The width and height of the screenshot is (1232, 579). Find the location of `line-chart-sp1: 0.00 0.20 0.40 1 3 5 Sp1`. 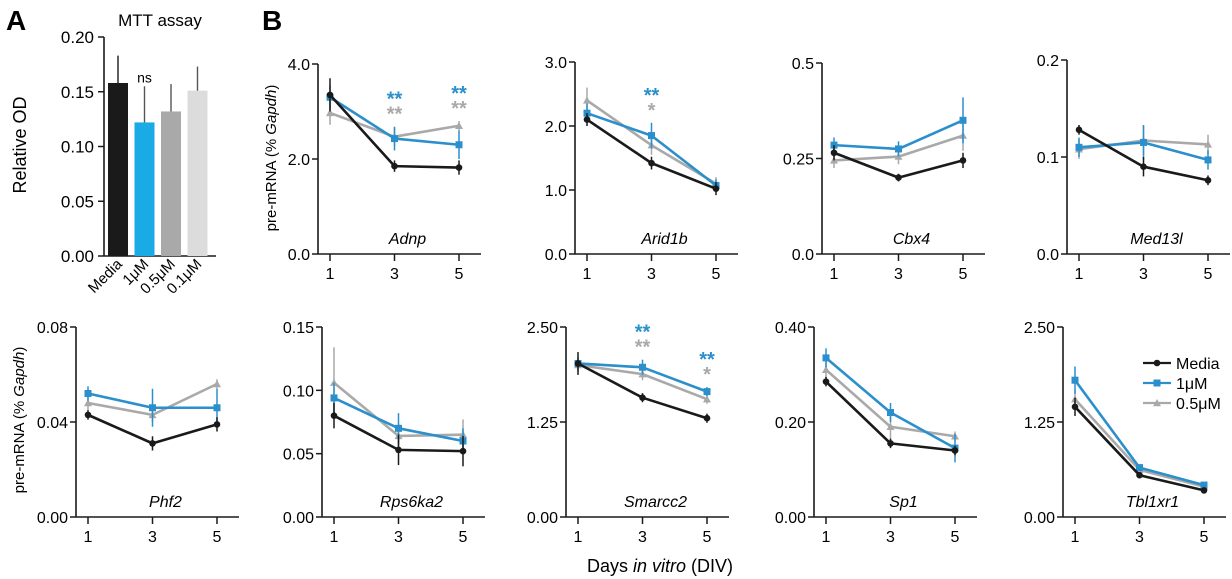

line-chart-sp1: 0.00 0.20 0.40 1 3 5 Sp1 is located at coordinates (876, 433).